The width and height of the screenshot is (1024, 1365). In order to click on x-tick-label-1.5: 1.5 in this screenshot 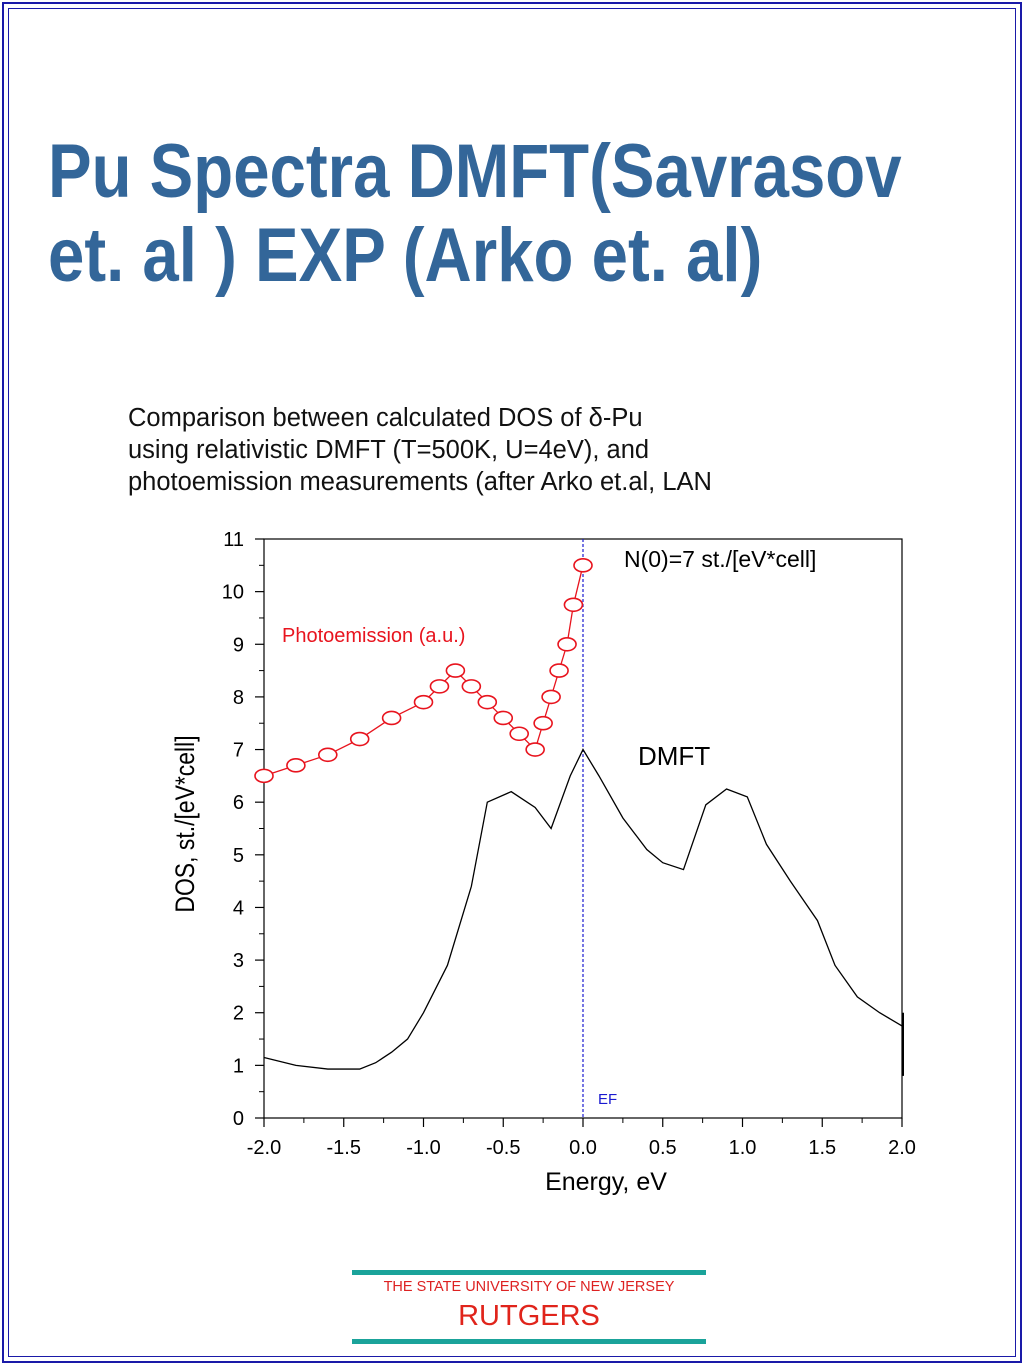, I will do `click(822, 1148)`.